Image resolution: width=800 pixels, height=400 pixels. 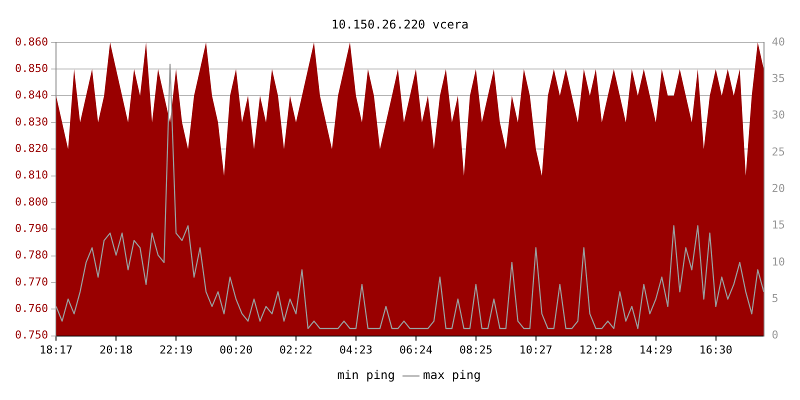 What do you see at coordinates (176, 349) in the screenshot?
I see `x-tick-label: 22:19` at bounding box center [176, 349].